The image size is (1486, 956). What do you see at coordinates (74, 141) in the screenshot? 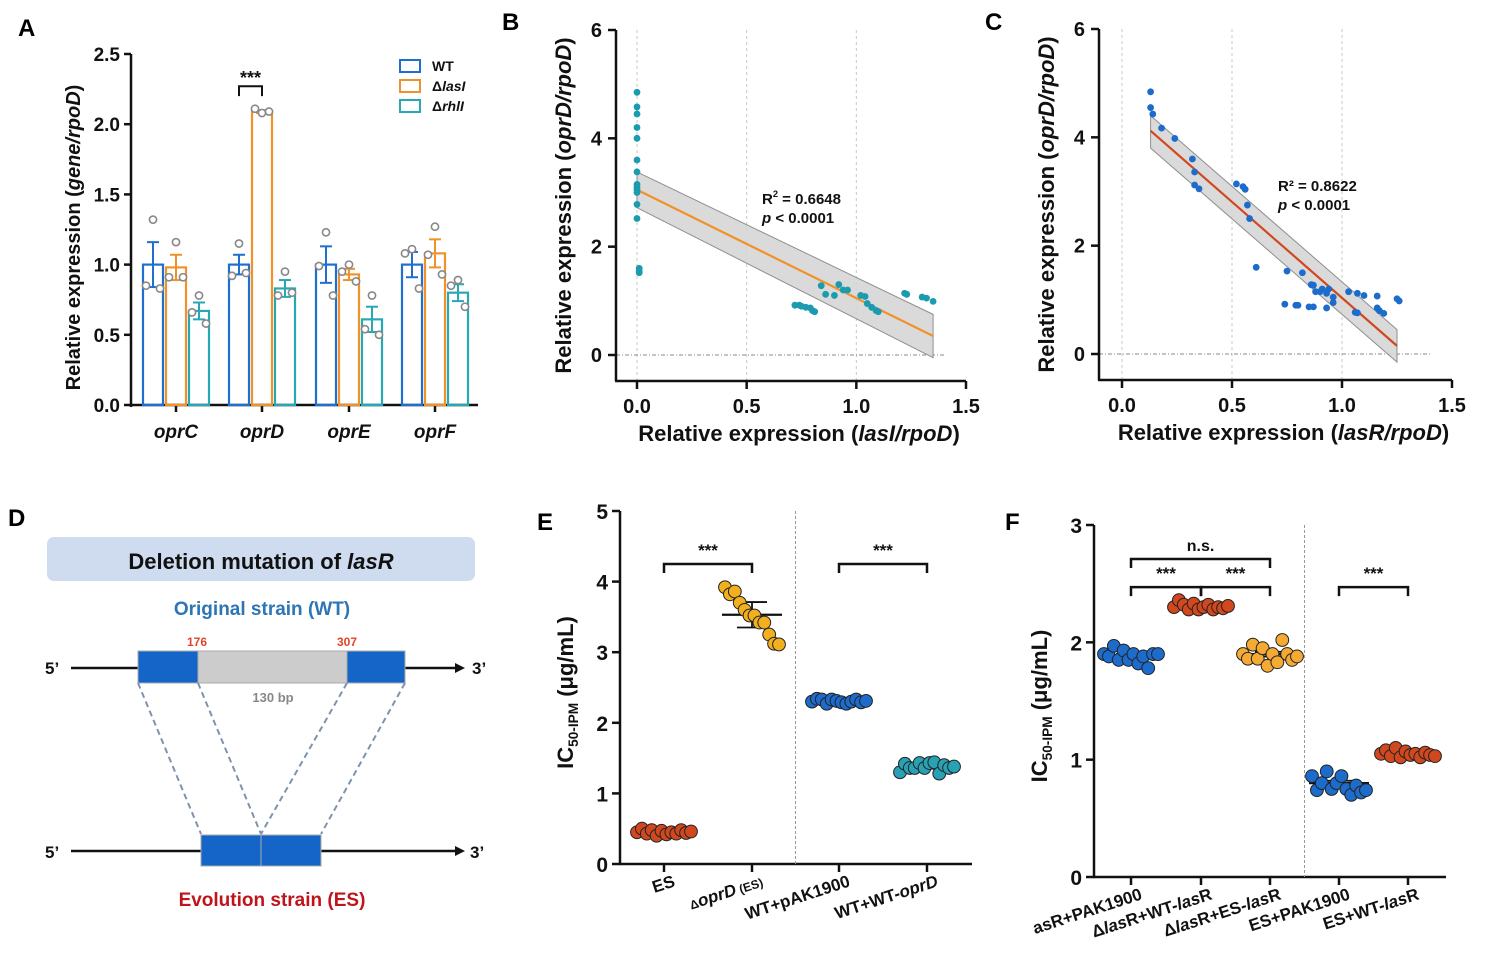
I see `text-part: gene/rpoD` at bounding box center [74, 141].